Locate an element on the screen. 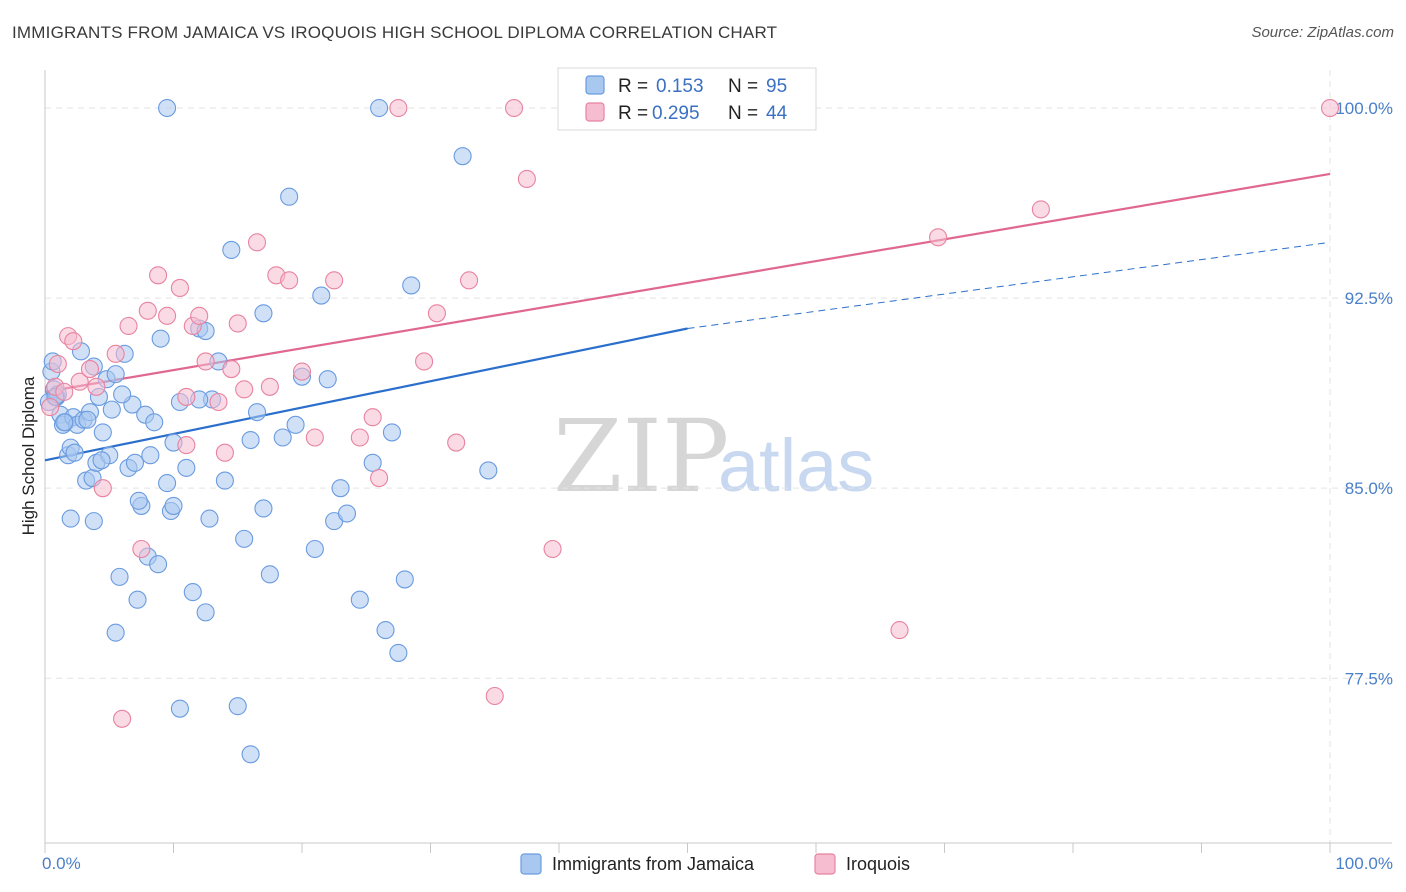  x-tick-labels: 0.0% 100.0% is located at coordinates (717, 863).